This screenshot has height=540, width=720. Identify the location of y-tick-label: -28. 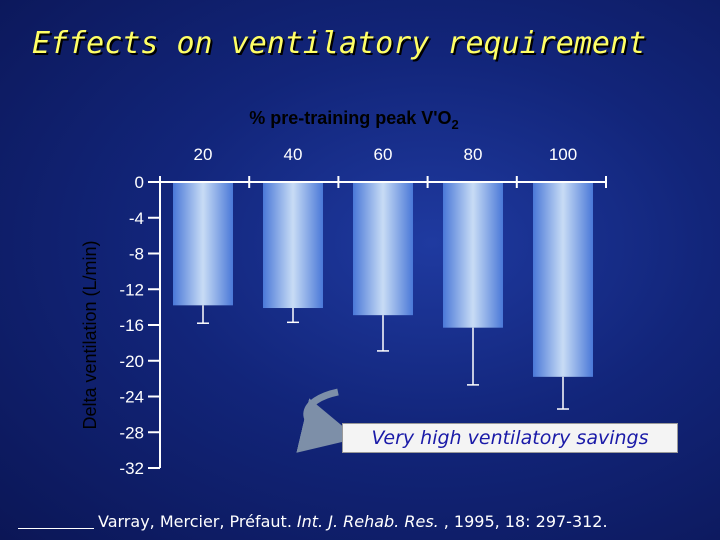
(131, 432).